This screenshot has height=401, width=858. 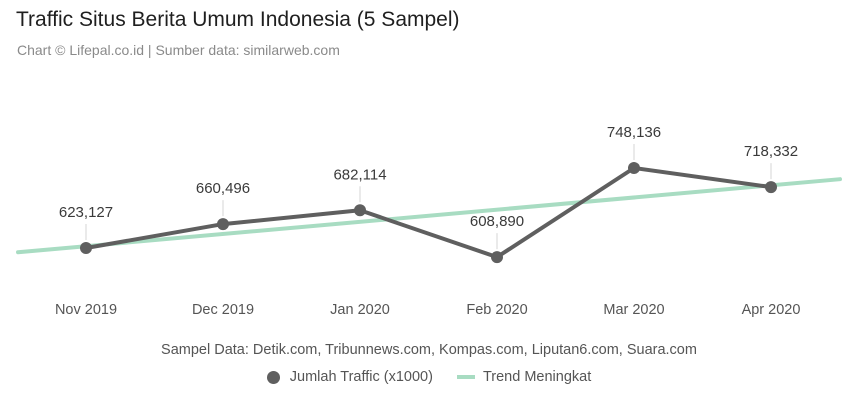 I want to click on data-label: 748,136, so click(x=634, y=132).